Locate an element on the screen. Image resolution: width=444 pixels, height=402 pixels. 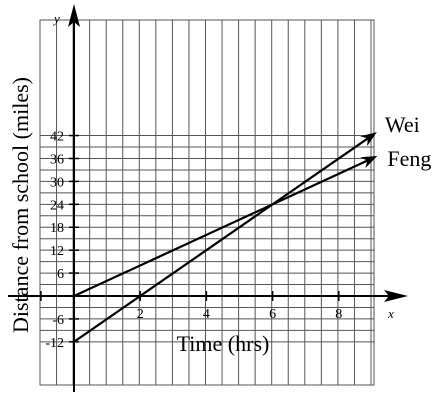
y-tick-label: 24 is located at coordinates (57, 205).